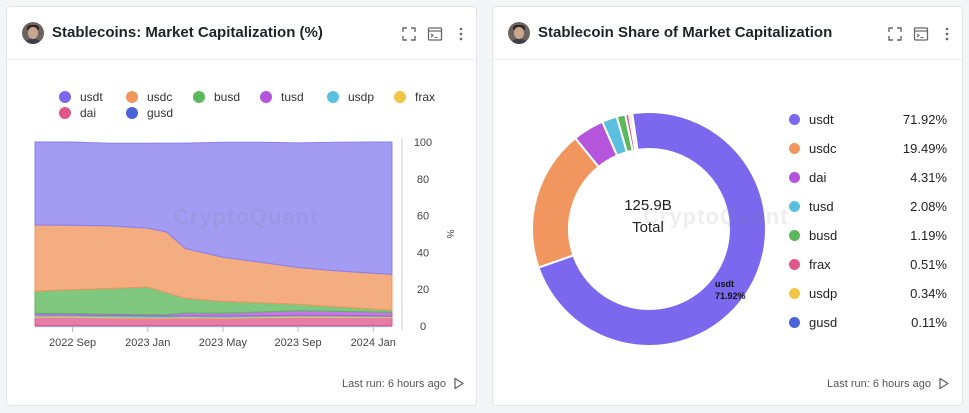 The width and height of the screenshot is (969, 413). I want to click on pie-legend-item-frax: frax 0.51%, so click(866, 266).